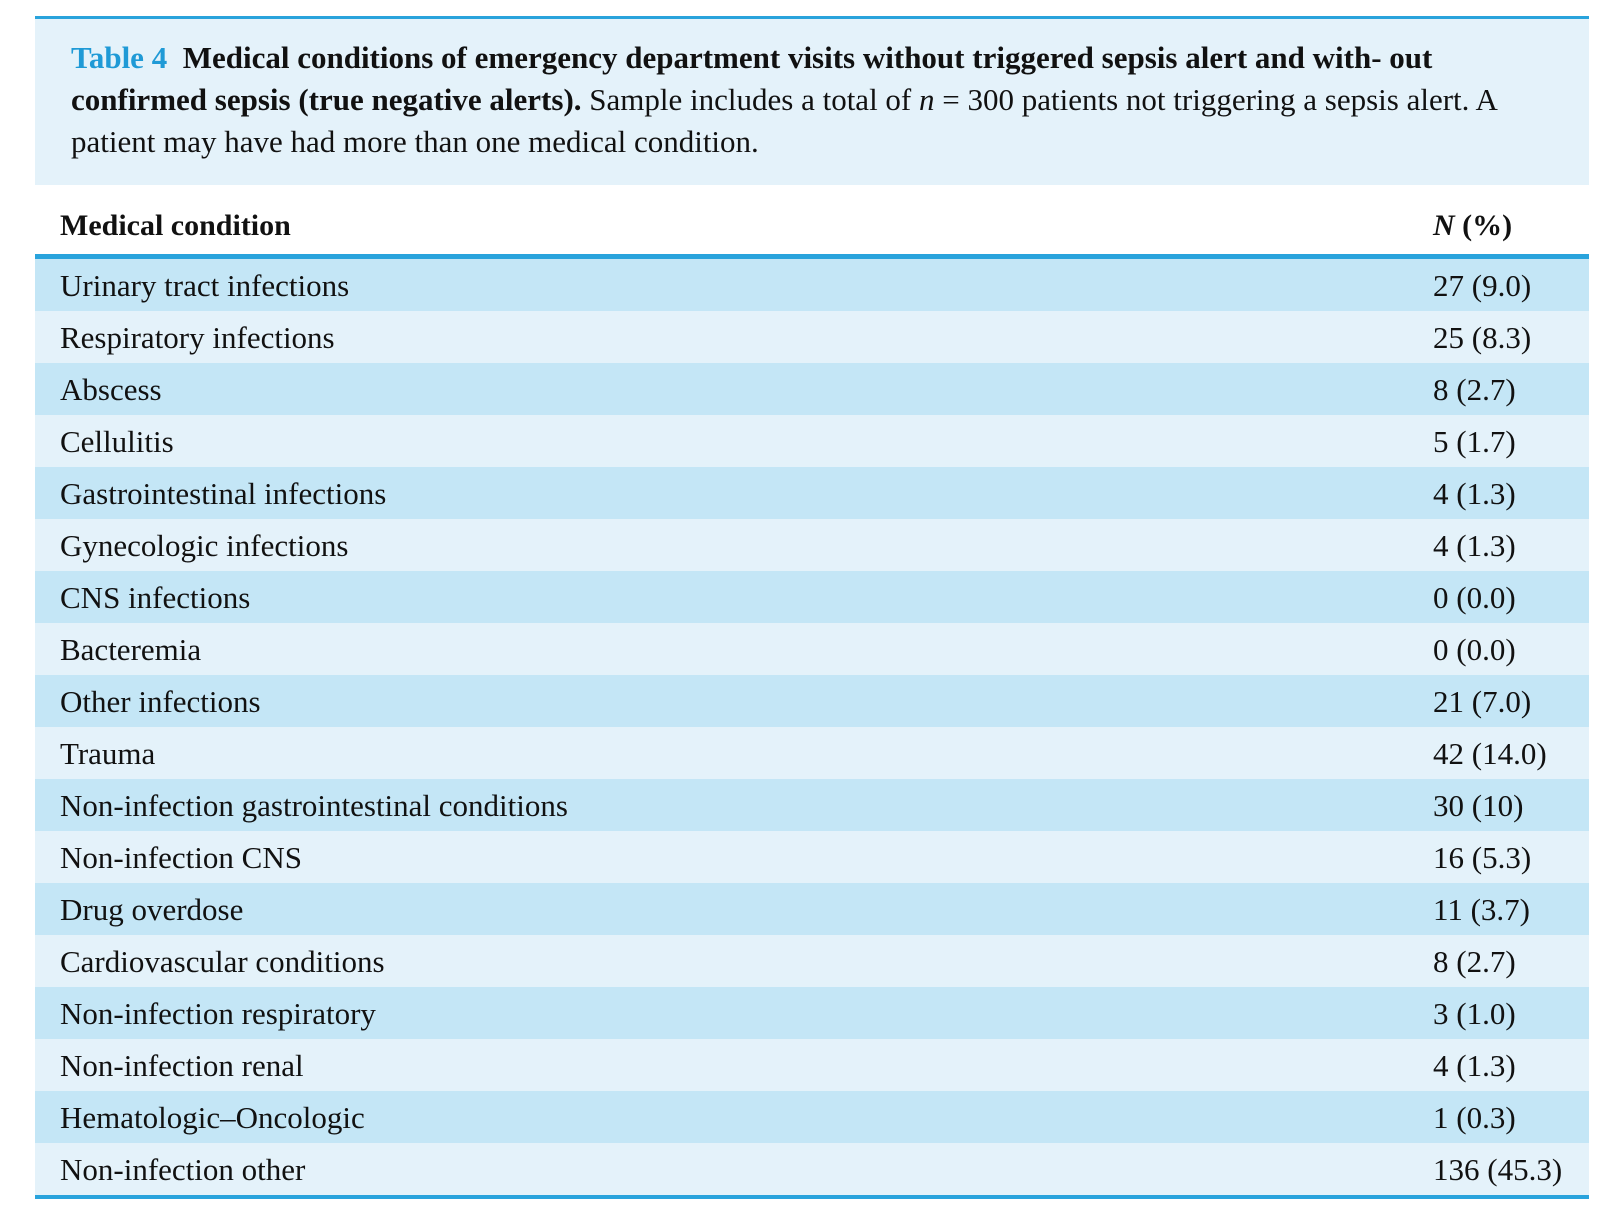  Describe the element at coordinates (223, 493) in the screenshot. I see `cell-medical-condition: Gastrointestinal infections` at that location.